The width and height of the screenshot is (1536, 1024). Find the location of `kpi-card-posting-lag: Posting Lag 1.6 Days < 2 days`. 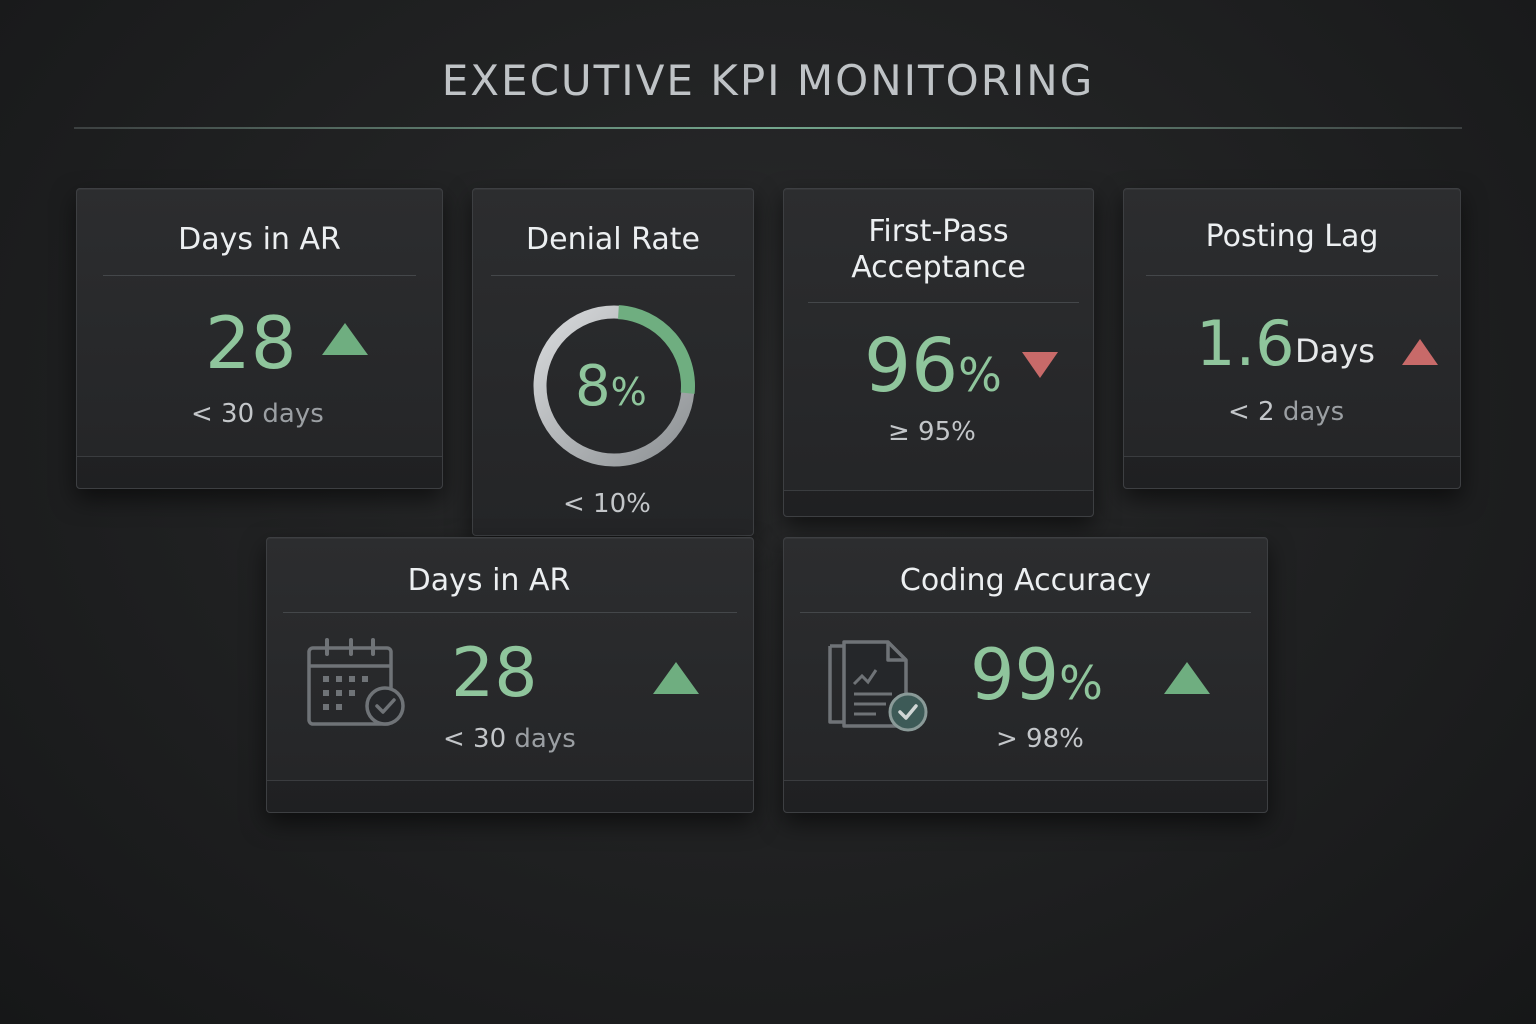

kpi-card-posting-lag: Posting Lag 1.6 Days < 2 days is located at coordinates (1292, 338).